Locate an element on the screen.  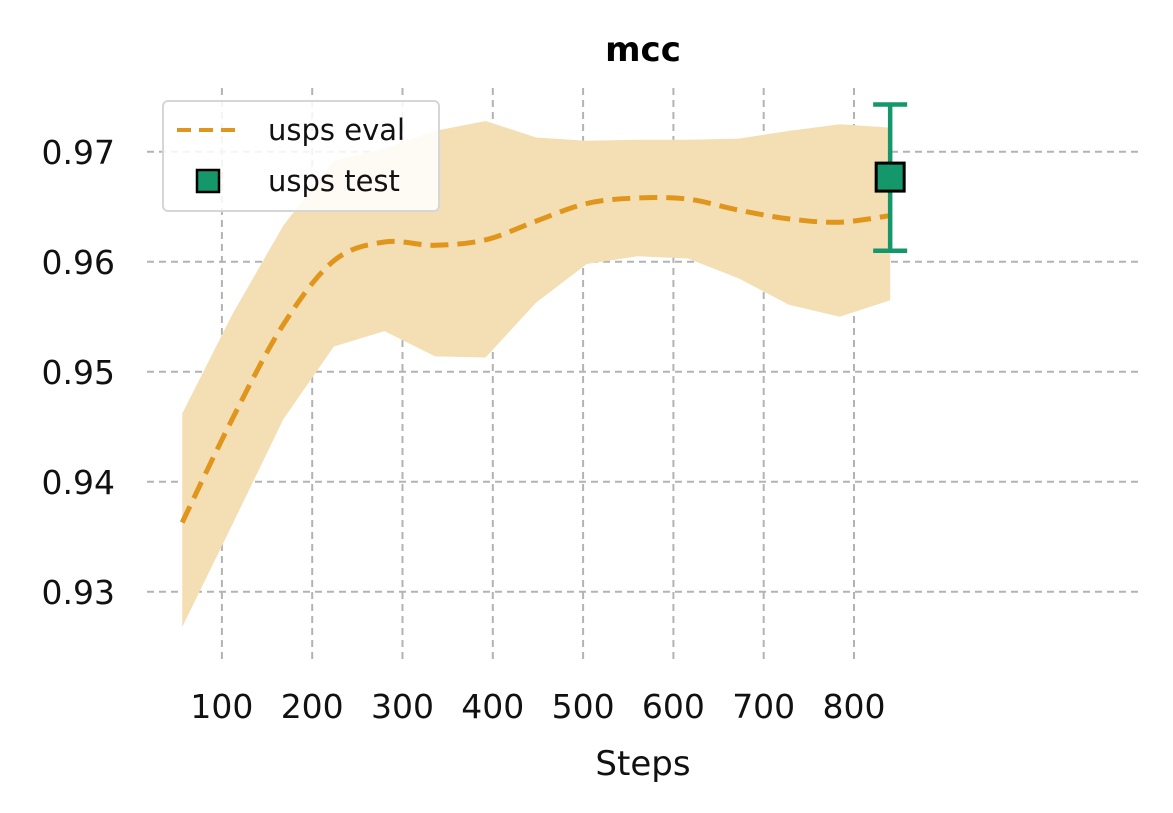
legend-label-usps-test: usps test is located at coordinates (334, 181).